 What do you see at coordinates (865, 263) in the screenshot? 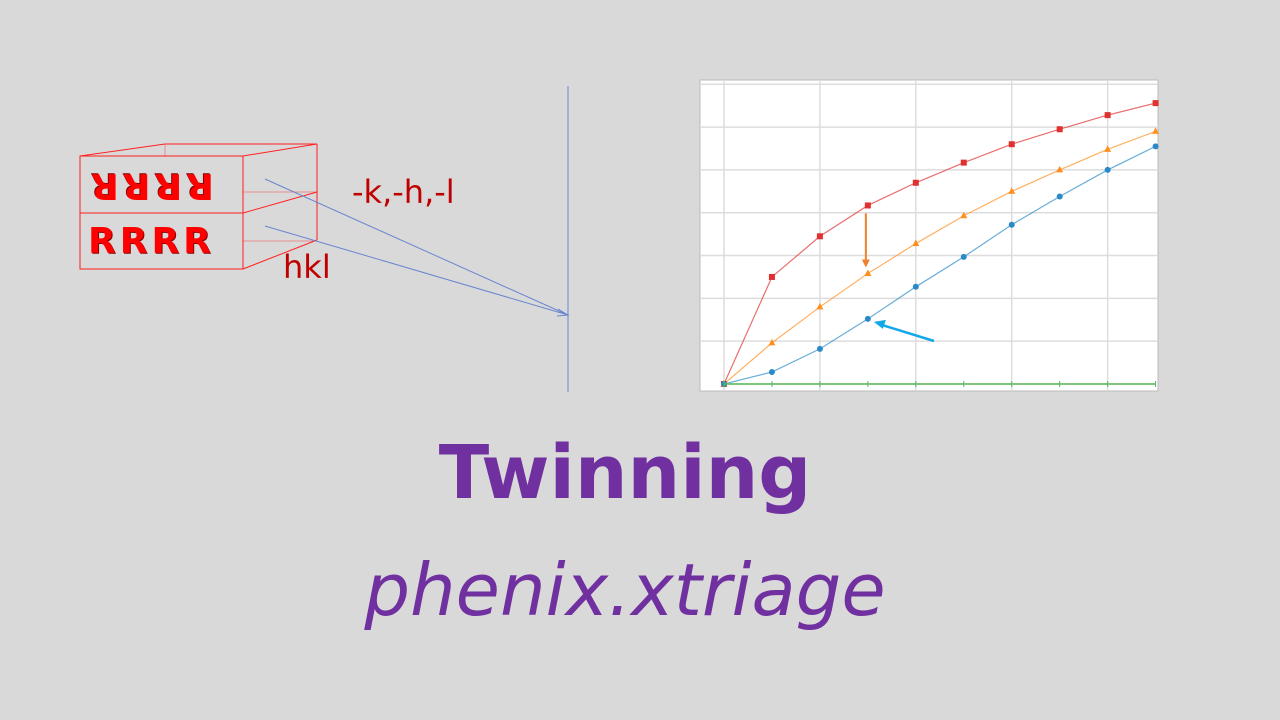
I see `orange-arrow-head` at bounding box center [865, 263].